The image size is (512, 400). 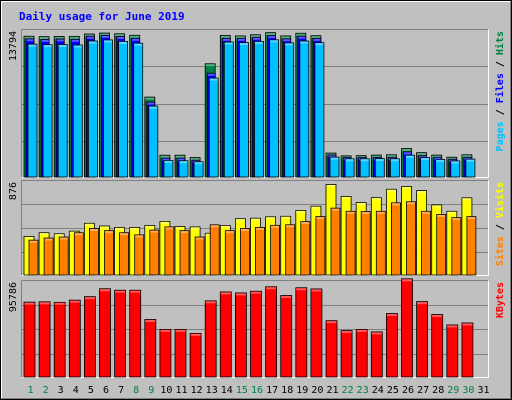 I want to click on x-tick-label-day-4: 4, so click(x=76, y=390).